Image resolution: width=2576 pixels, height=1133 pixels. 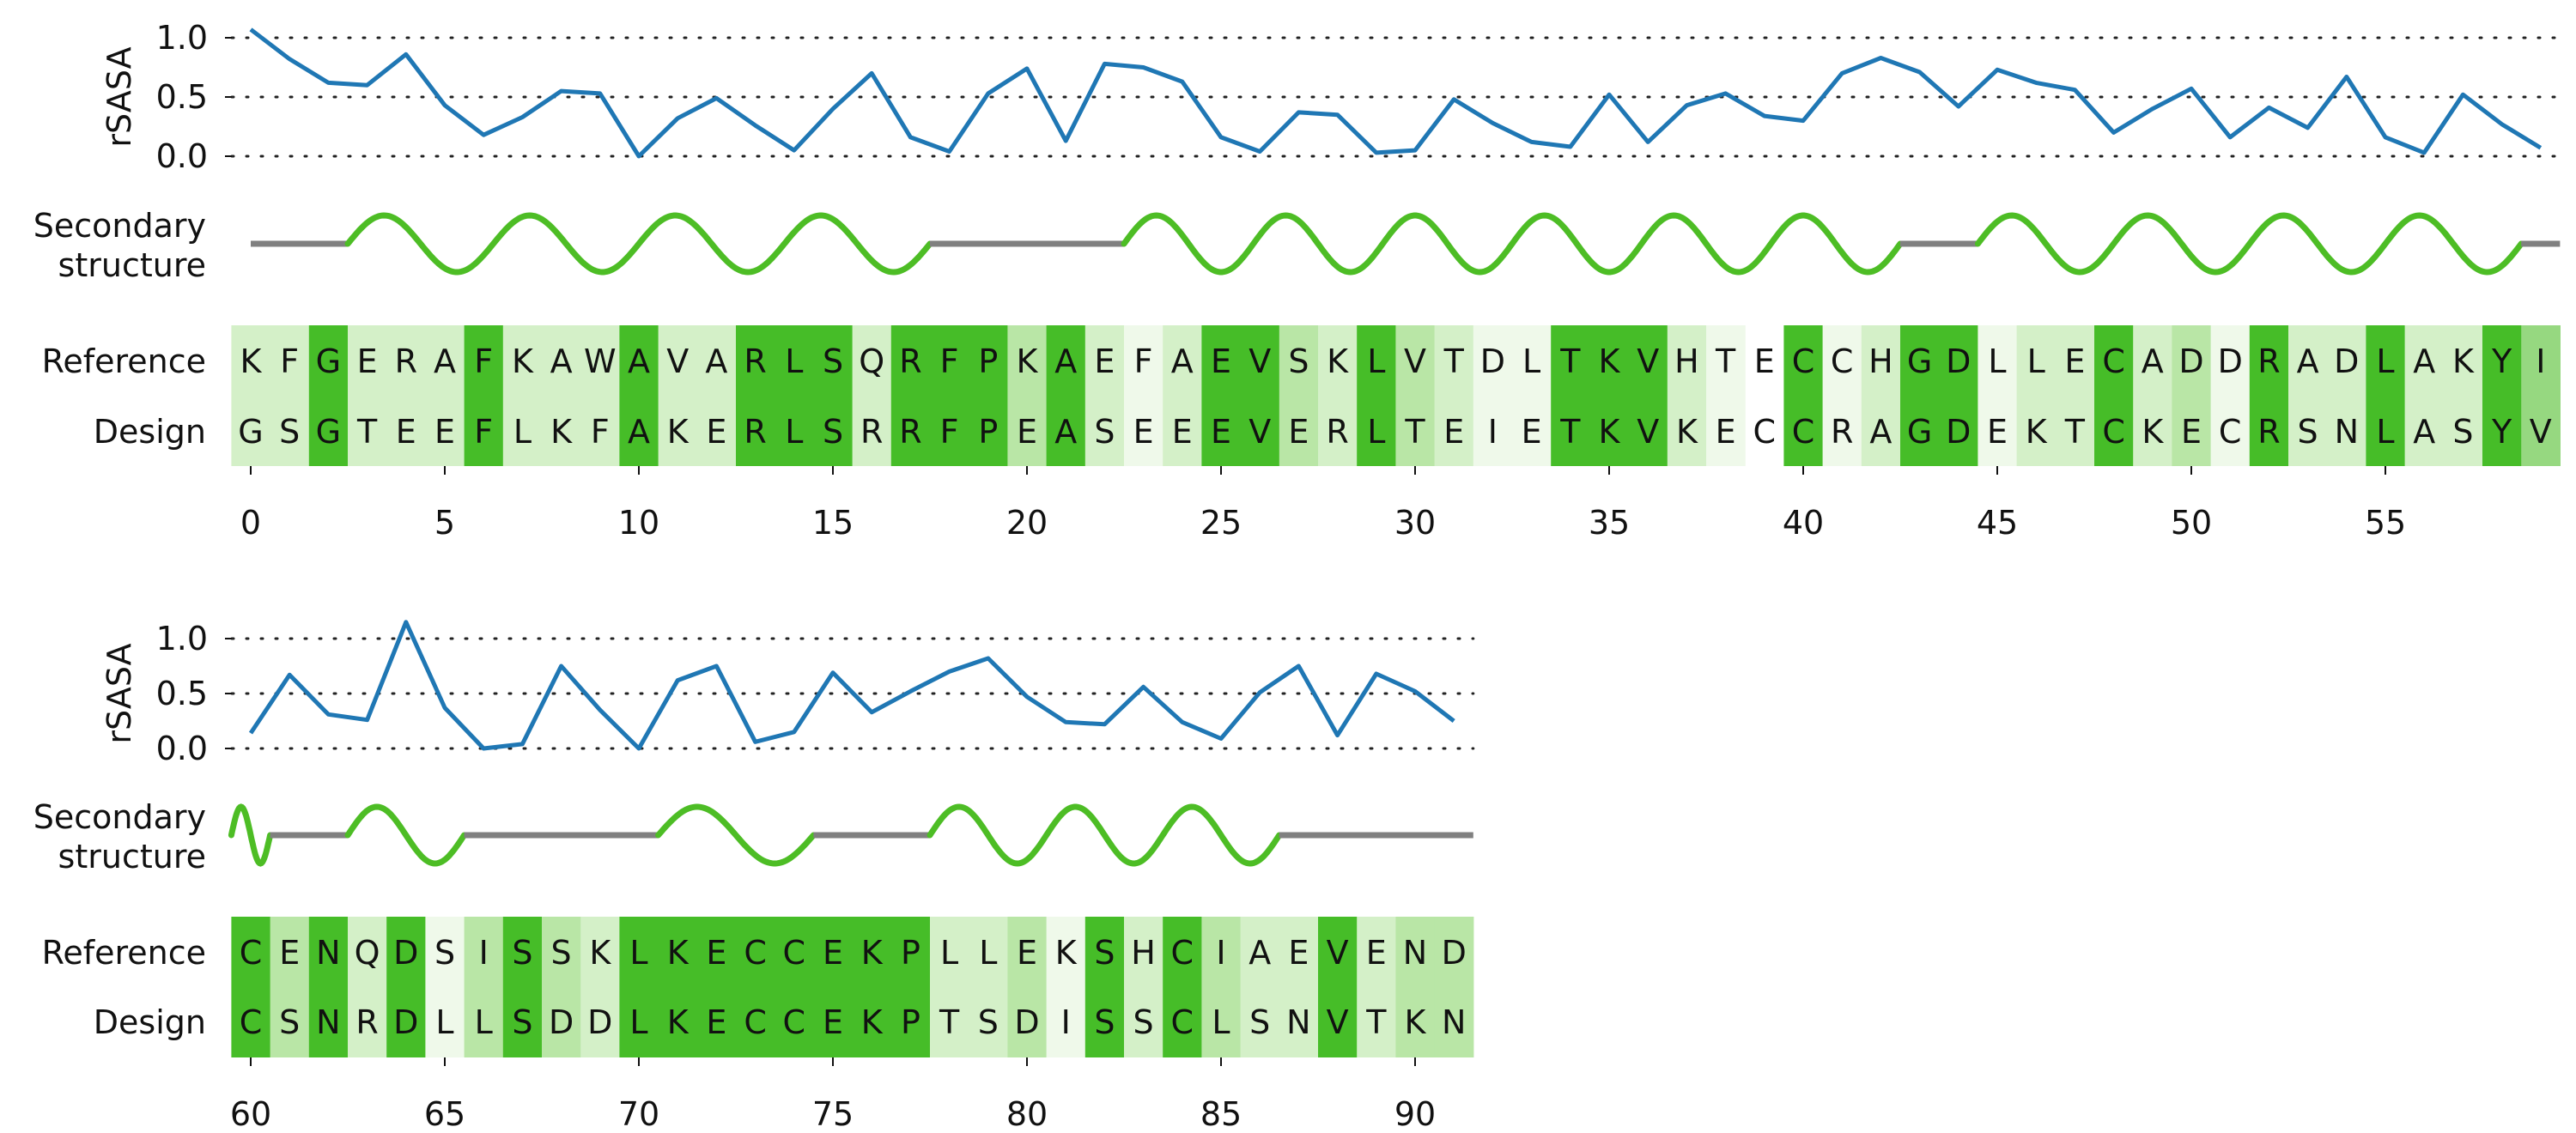 I want to click on x-tick-label: 10, so click(x=638, y=523).